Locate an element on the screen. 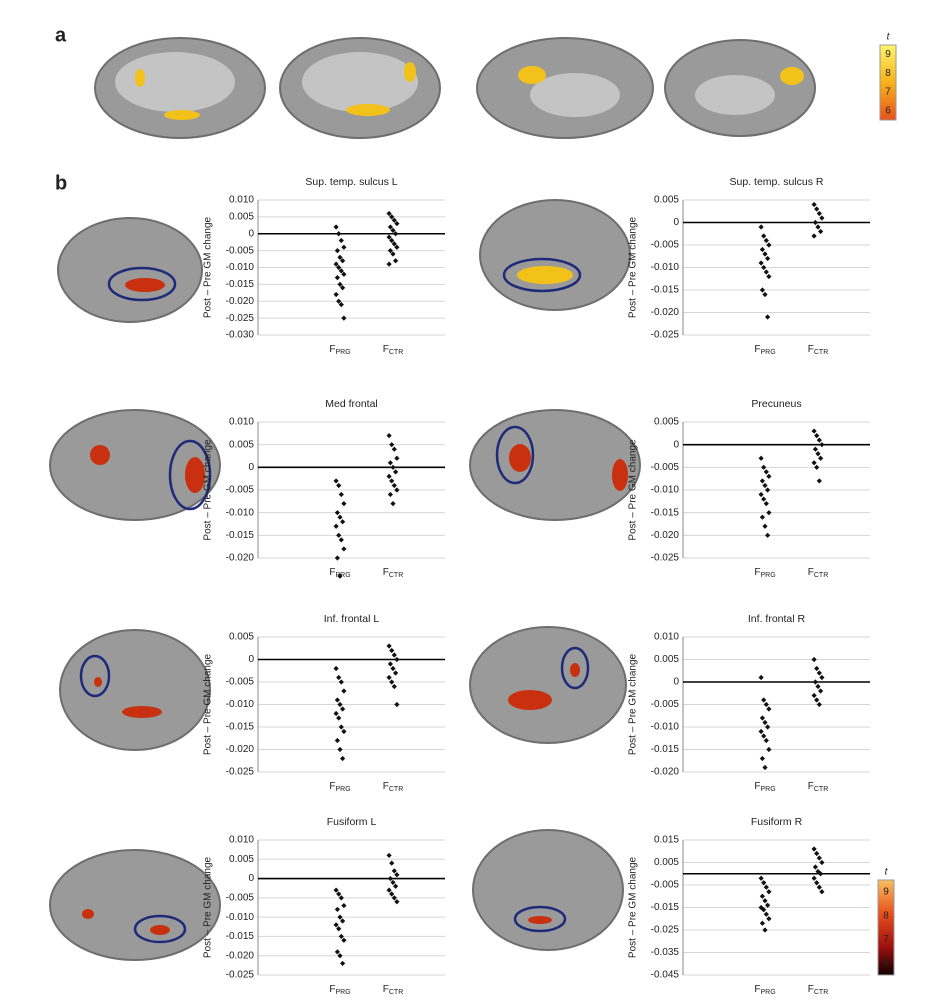 The height and width of the screenshot is (1000, 933). colorbar is located at coordinates (888, 82).